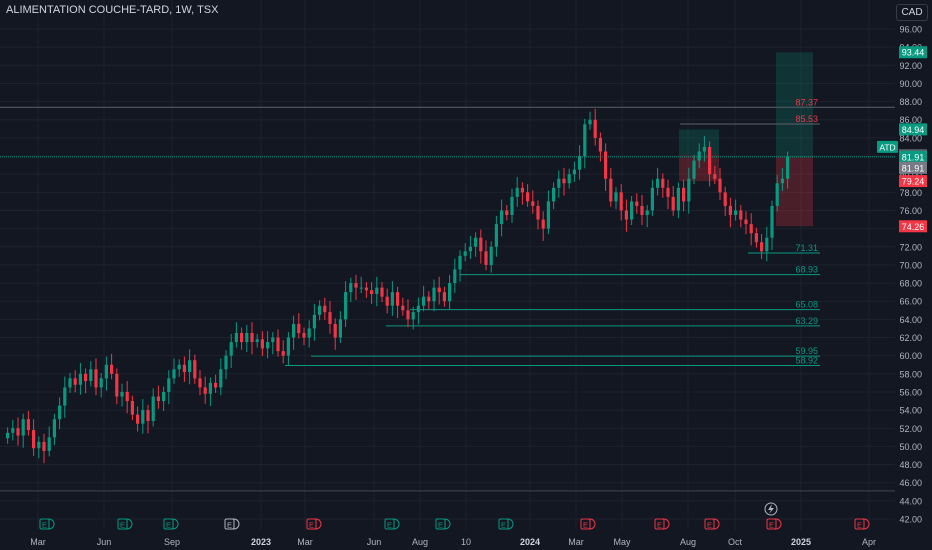 This screenshot has width=932, height=550. What do you see at coordinates (913, 227) in the screenshot?
I see `price-badge-label: 74.26` at bounding box center [913, 227].